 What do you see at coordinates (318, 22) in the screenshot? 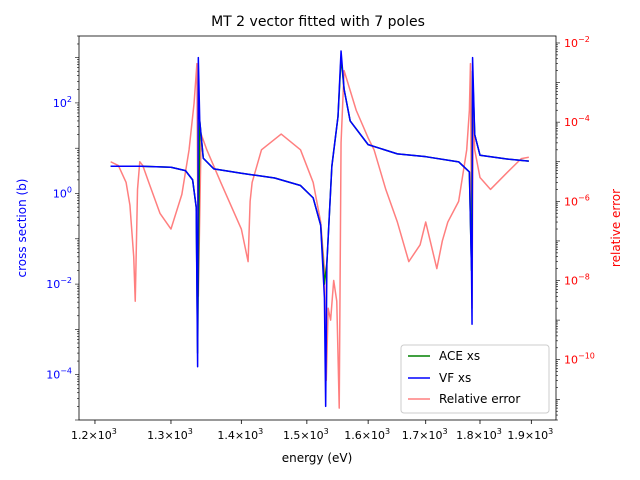
I see `chart-title: MT 2 vector fitted with 7 poles` at bounding box center [318, 22].